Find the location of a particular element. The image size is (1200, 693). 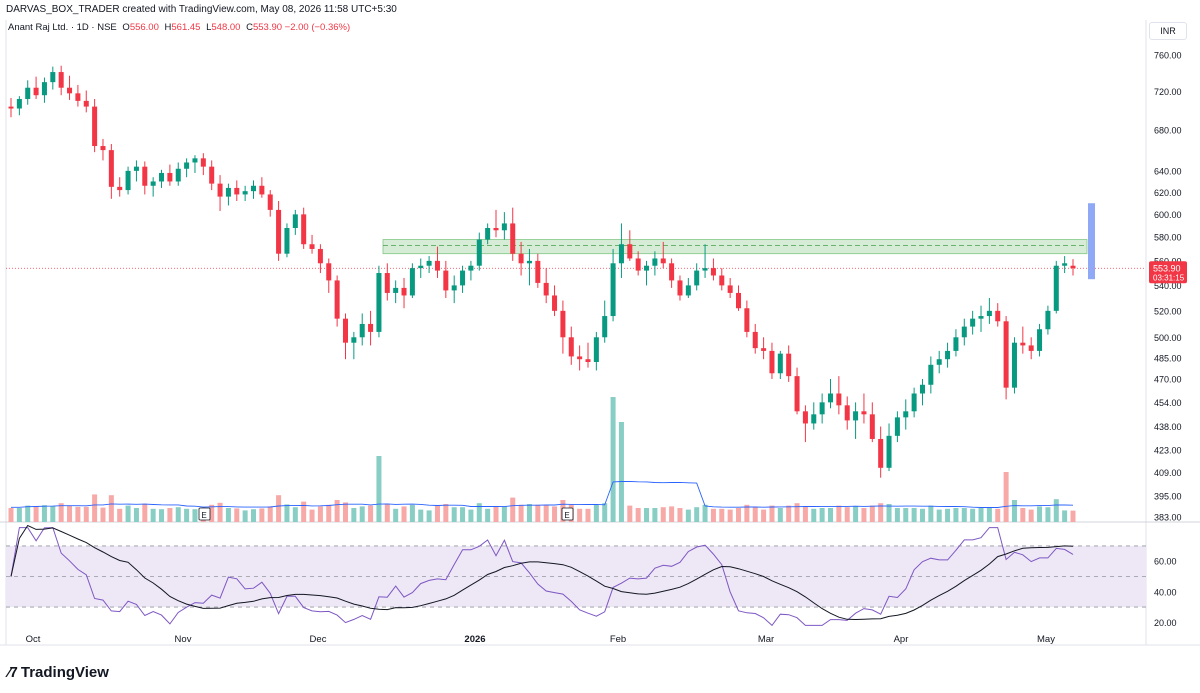

price-tick-label: 500.00 is located at coordinates (1168, 338).